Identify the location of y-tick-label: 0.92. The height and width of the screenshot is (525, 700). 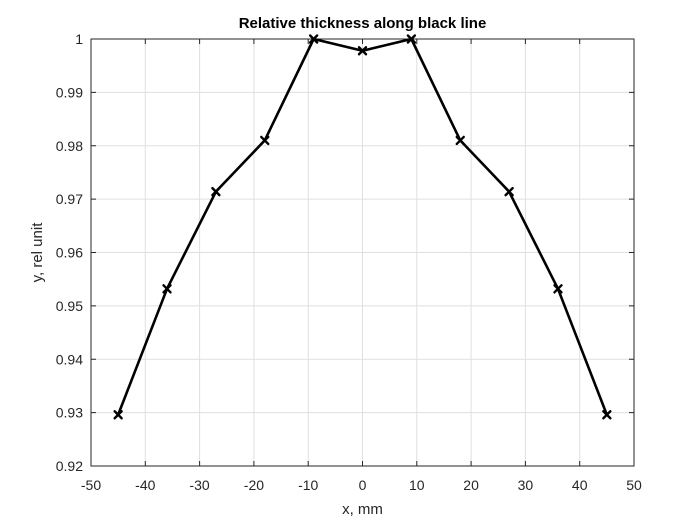
(69, 466).